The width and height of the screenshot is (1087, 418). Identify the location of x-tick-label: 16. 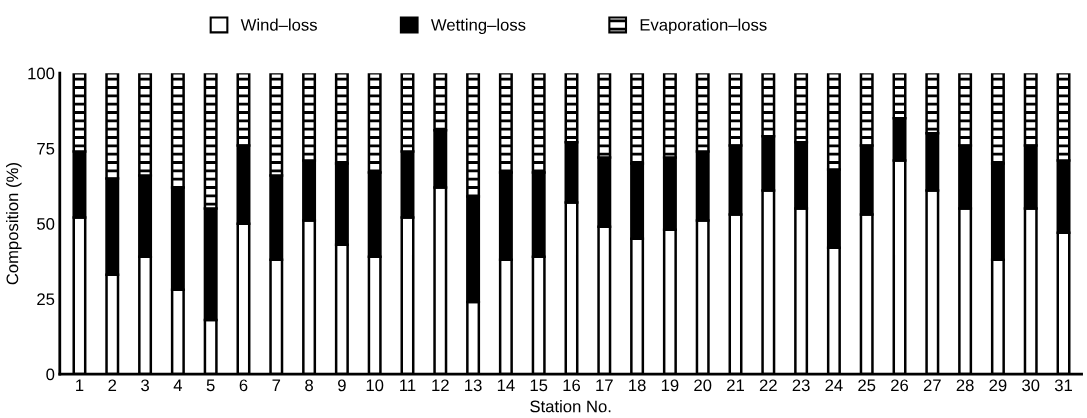
(572, 385).